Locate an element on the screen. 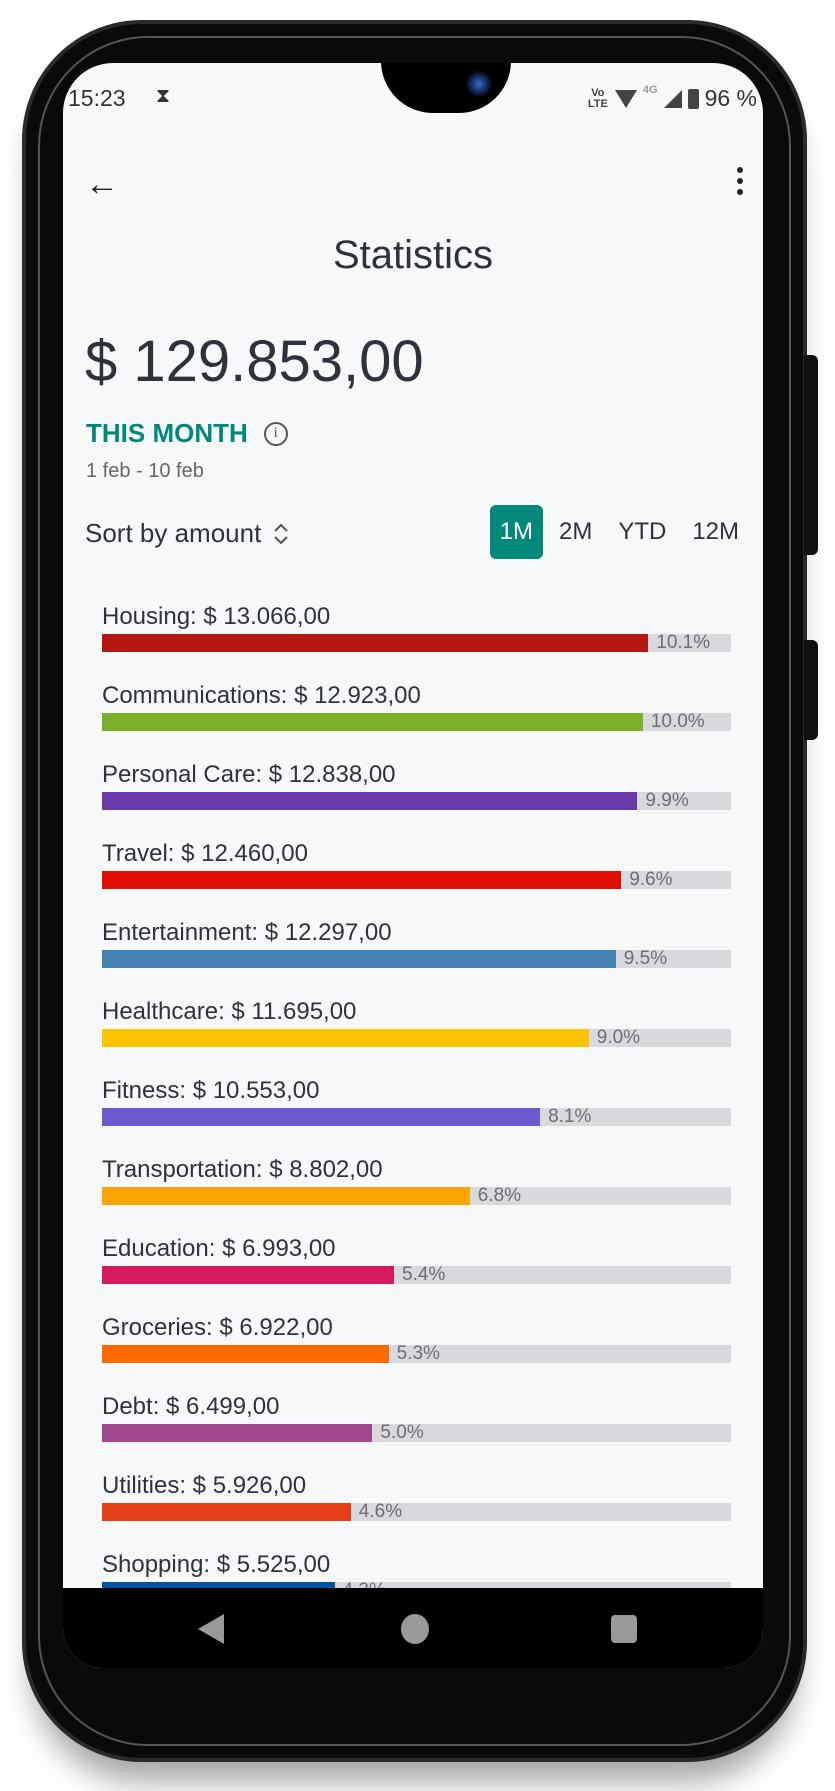 The width and height of the screenshot is (835, 1791). navigation-bar is located at coordinates (413, 1628).